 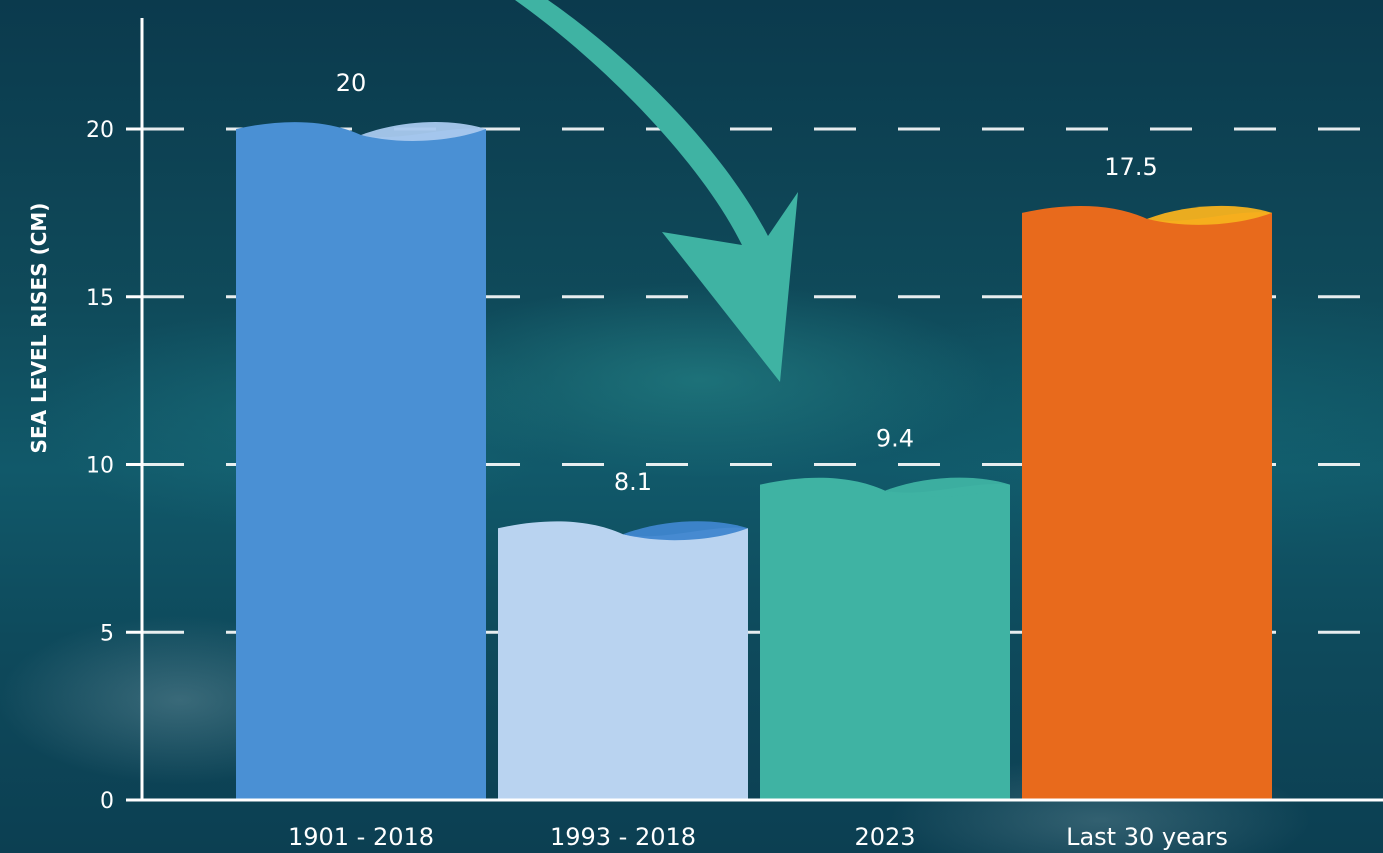 What do you see at coordinates (351, 83) in the screenshot?
I see `value-label-0: 20` at bounding box center [351, 83].